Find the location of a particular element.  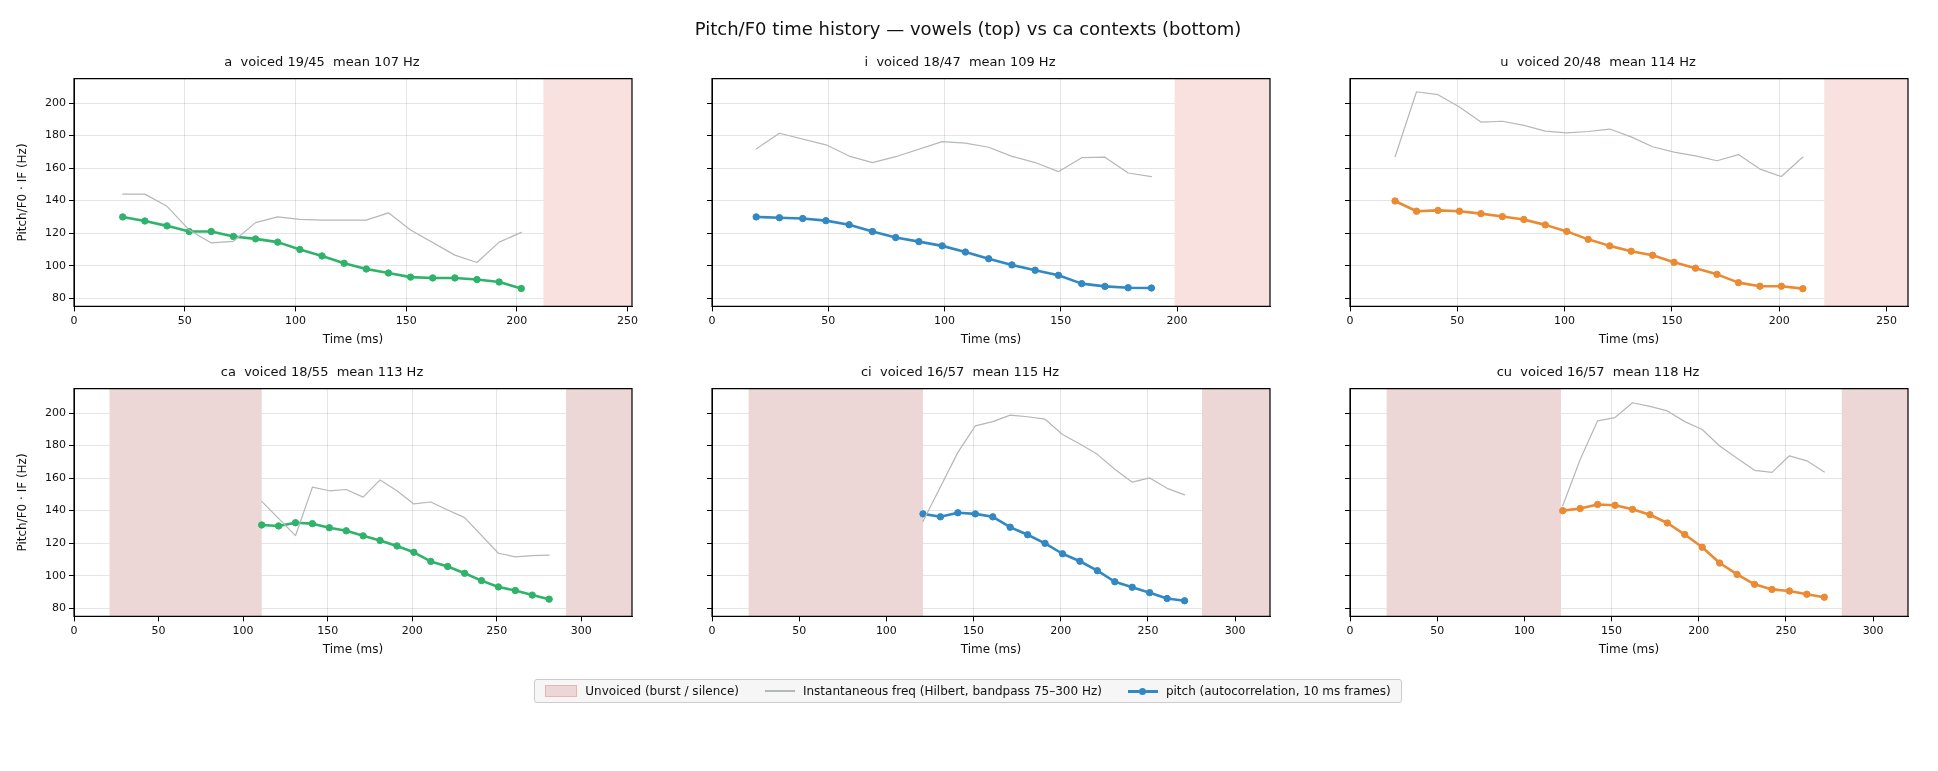

legend-label: Instantaneous freq (Hilbert, bandpass 75–300 Hz) is located at coordinates (952, 691).